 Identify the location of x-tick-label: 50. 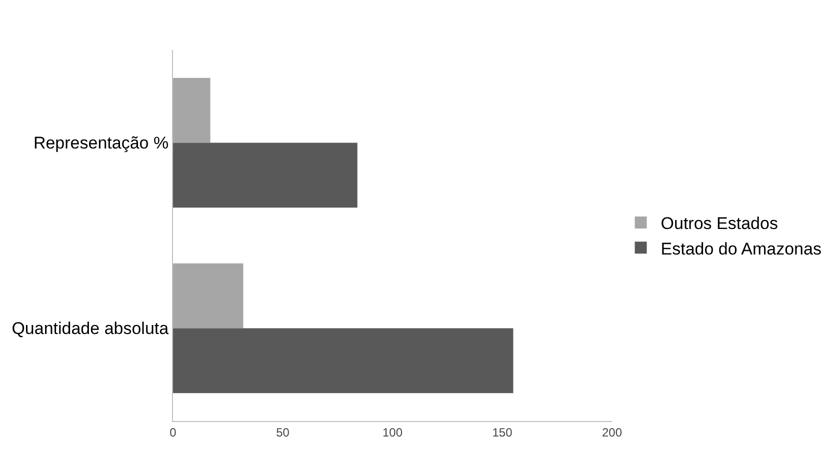
(283, 432).